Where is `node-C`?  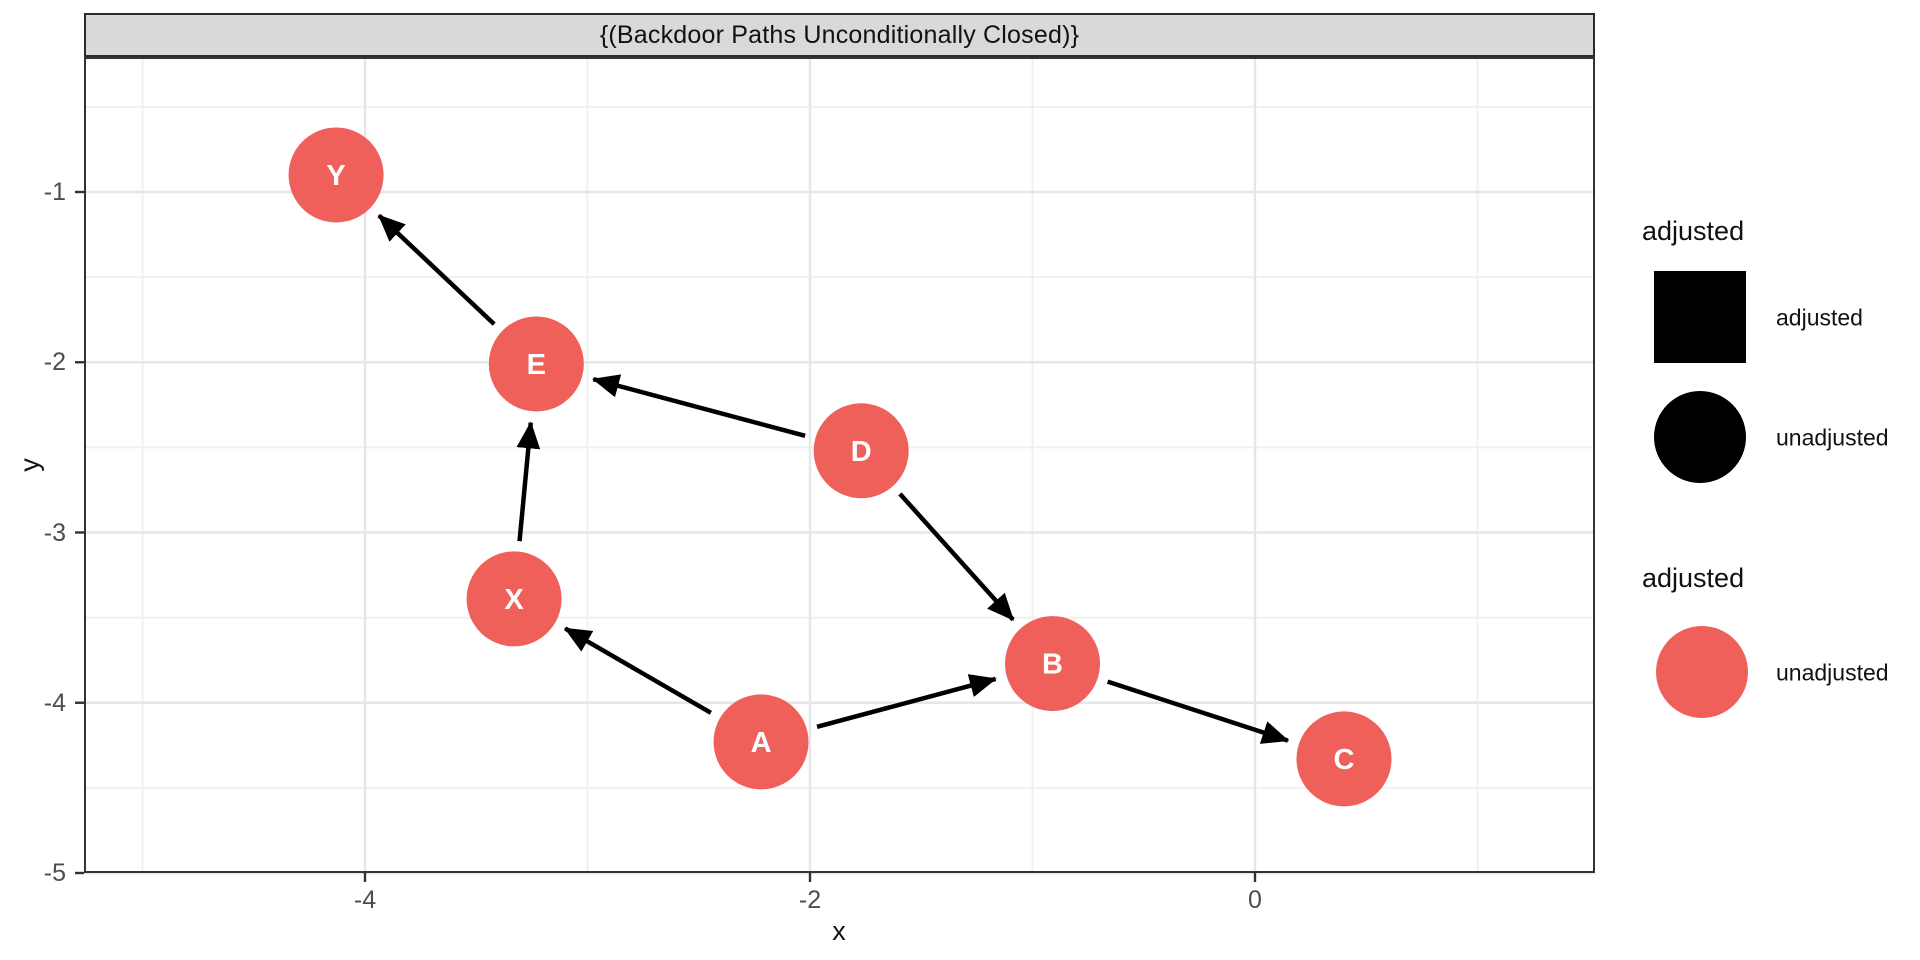 node-C is located at coordinates (1344, 759).